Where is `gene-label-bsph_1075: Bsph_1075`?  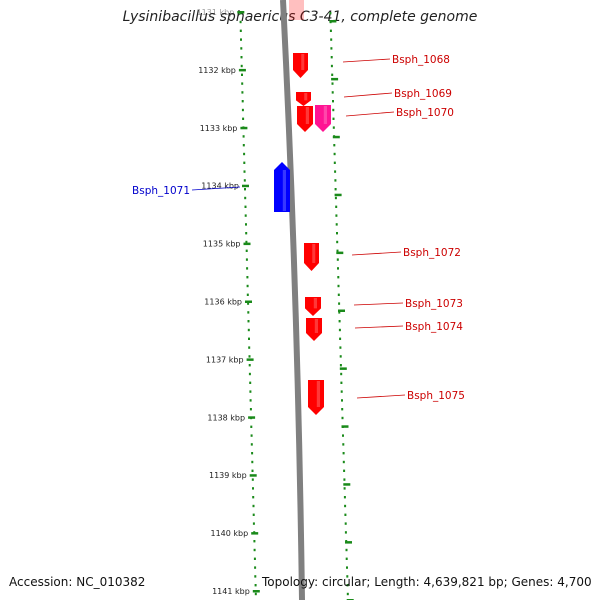
gene-label-bsph_1075: Bsph_1075 is located at coordinates (436, 396).